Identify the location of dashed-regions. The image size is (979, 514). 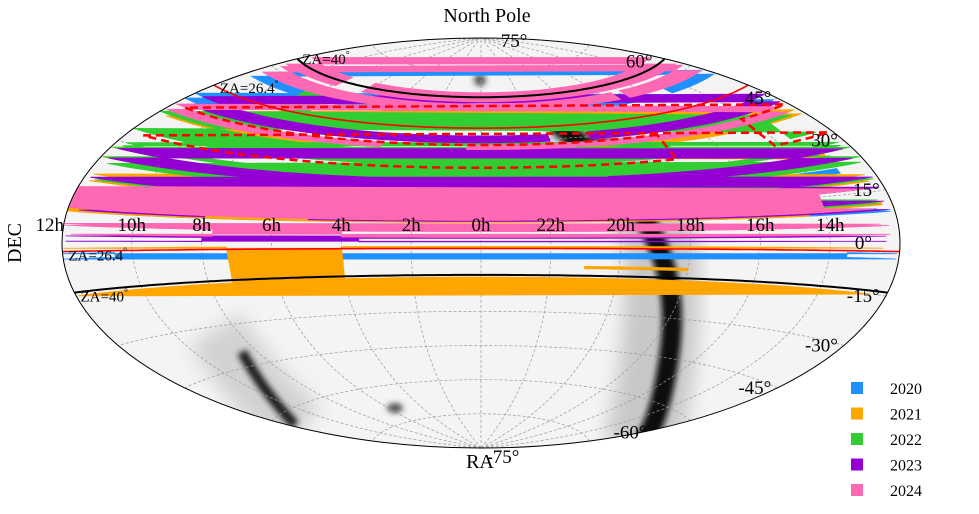
(486, 136).